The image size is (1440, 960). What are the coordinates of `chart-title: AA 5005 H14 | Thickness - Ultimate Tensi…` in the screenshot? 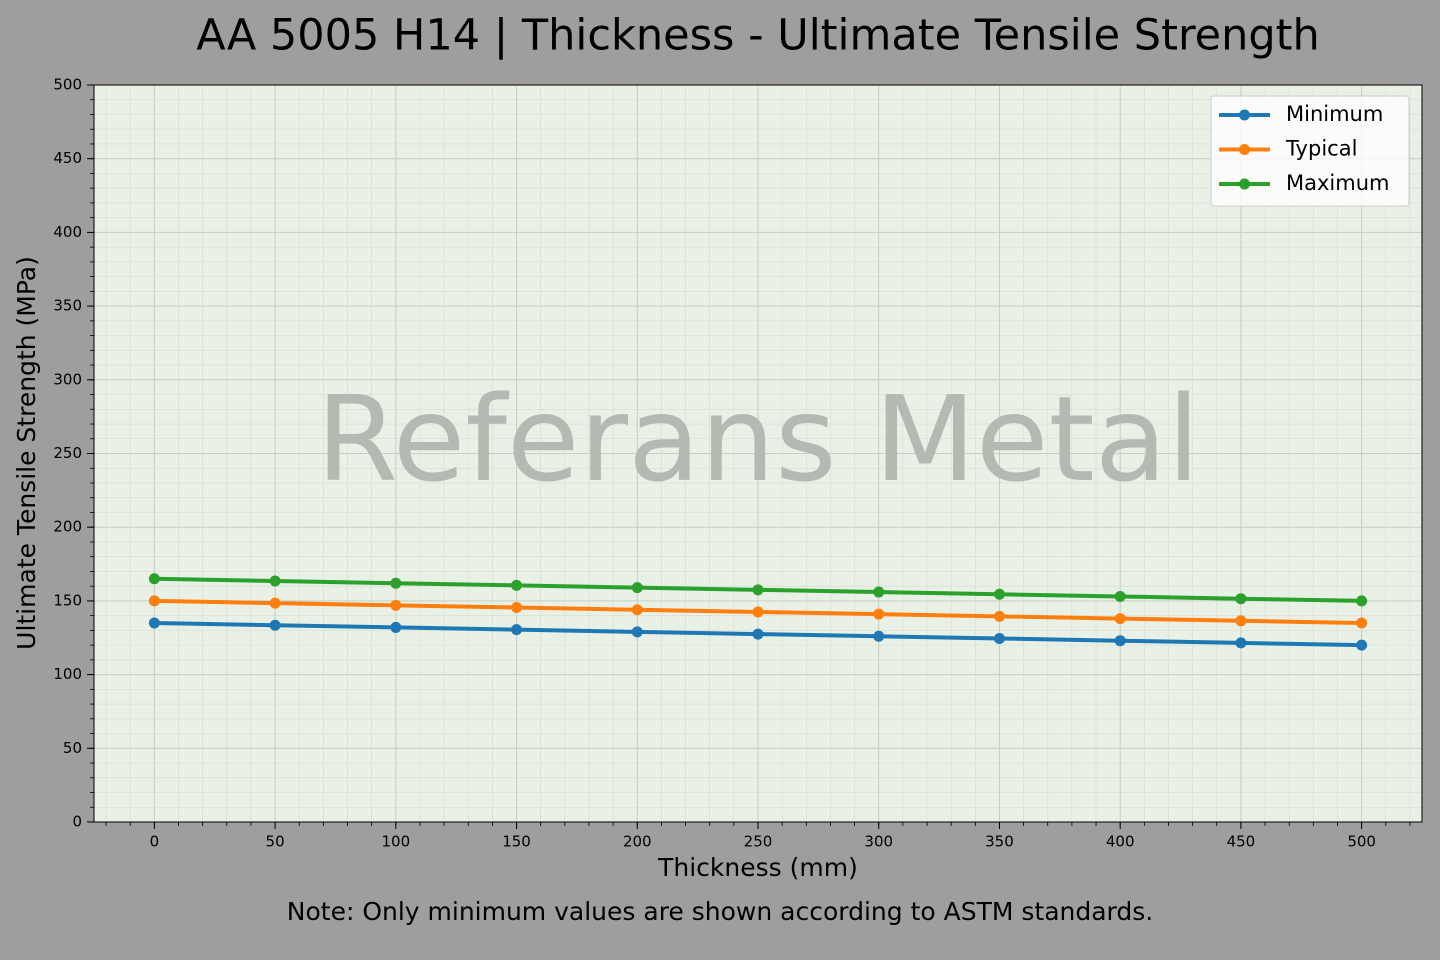 It's located at (758, 36).